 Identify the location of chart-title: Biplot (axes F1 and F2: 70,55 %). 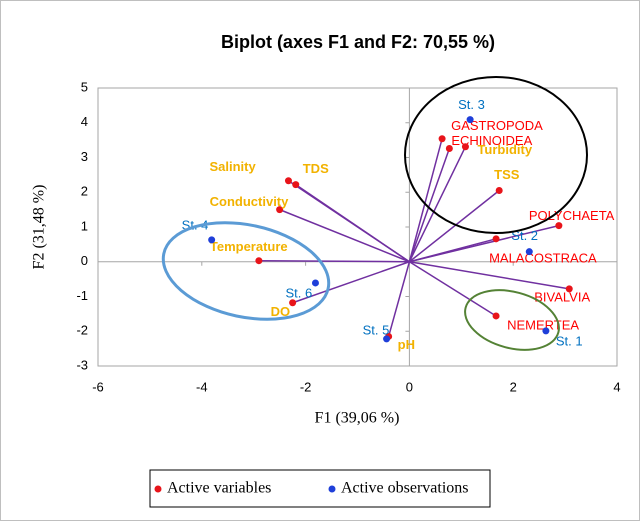
(358, 42).